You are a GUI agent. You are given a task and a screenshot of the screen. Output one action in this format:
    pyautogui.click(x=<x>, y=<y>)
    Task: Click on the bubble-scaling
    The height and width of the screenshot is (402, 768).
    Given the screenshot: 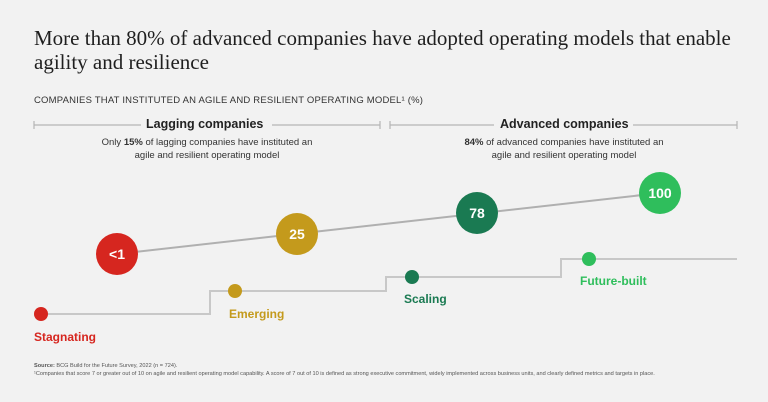 What is the action you would take?
    pyautogui.click(x=477, y=213)
    